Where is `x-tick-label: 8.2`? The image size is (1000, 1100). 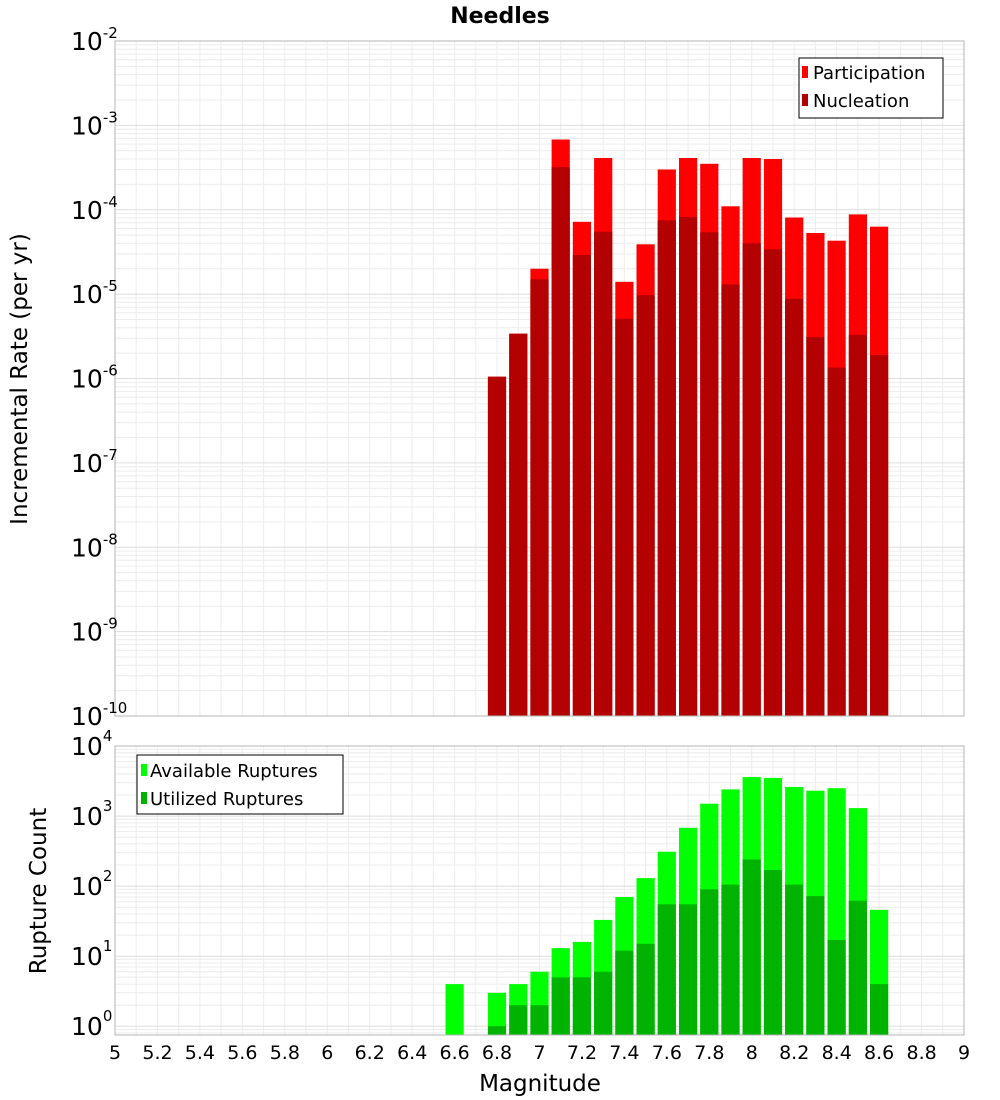
x-tick-label: 8.2 is located at coordinates (794, 1053).